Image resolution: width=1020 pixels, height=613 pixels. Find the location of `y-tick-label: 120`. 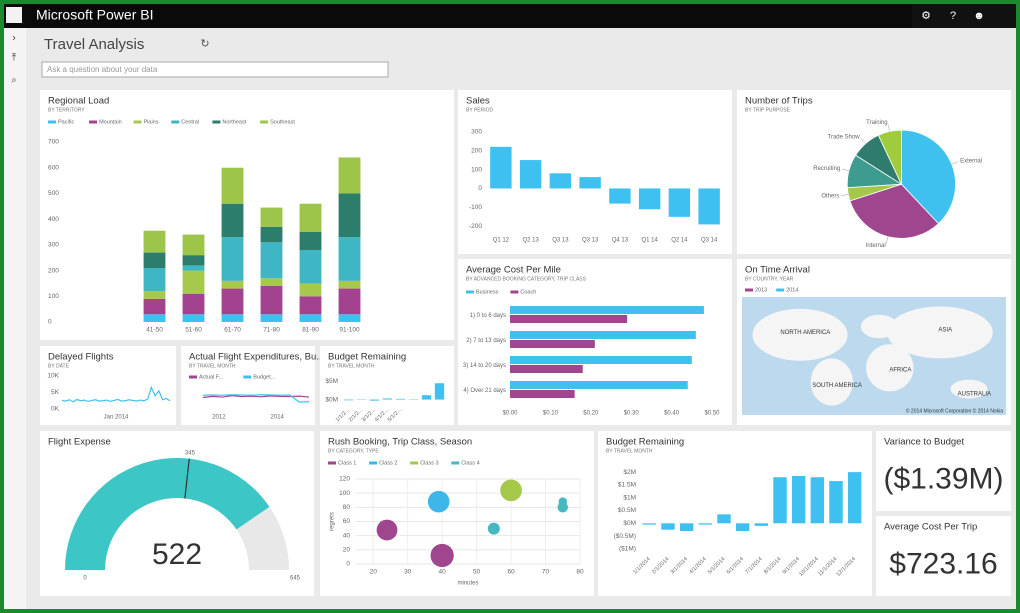

y-tick-label: 120 is located at coordinates (344, 479).